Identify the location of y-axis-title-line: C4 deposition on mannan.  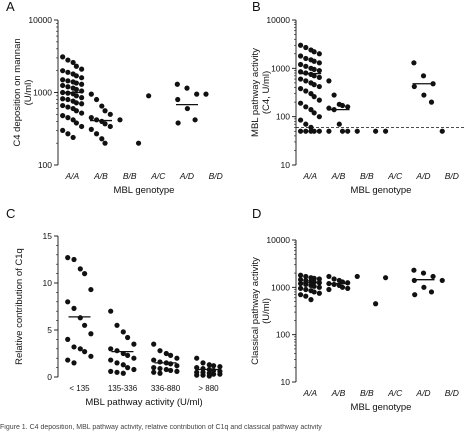
(17, 92).